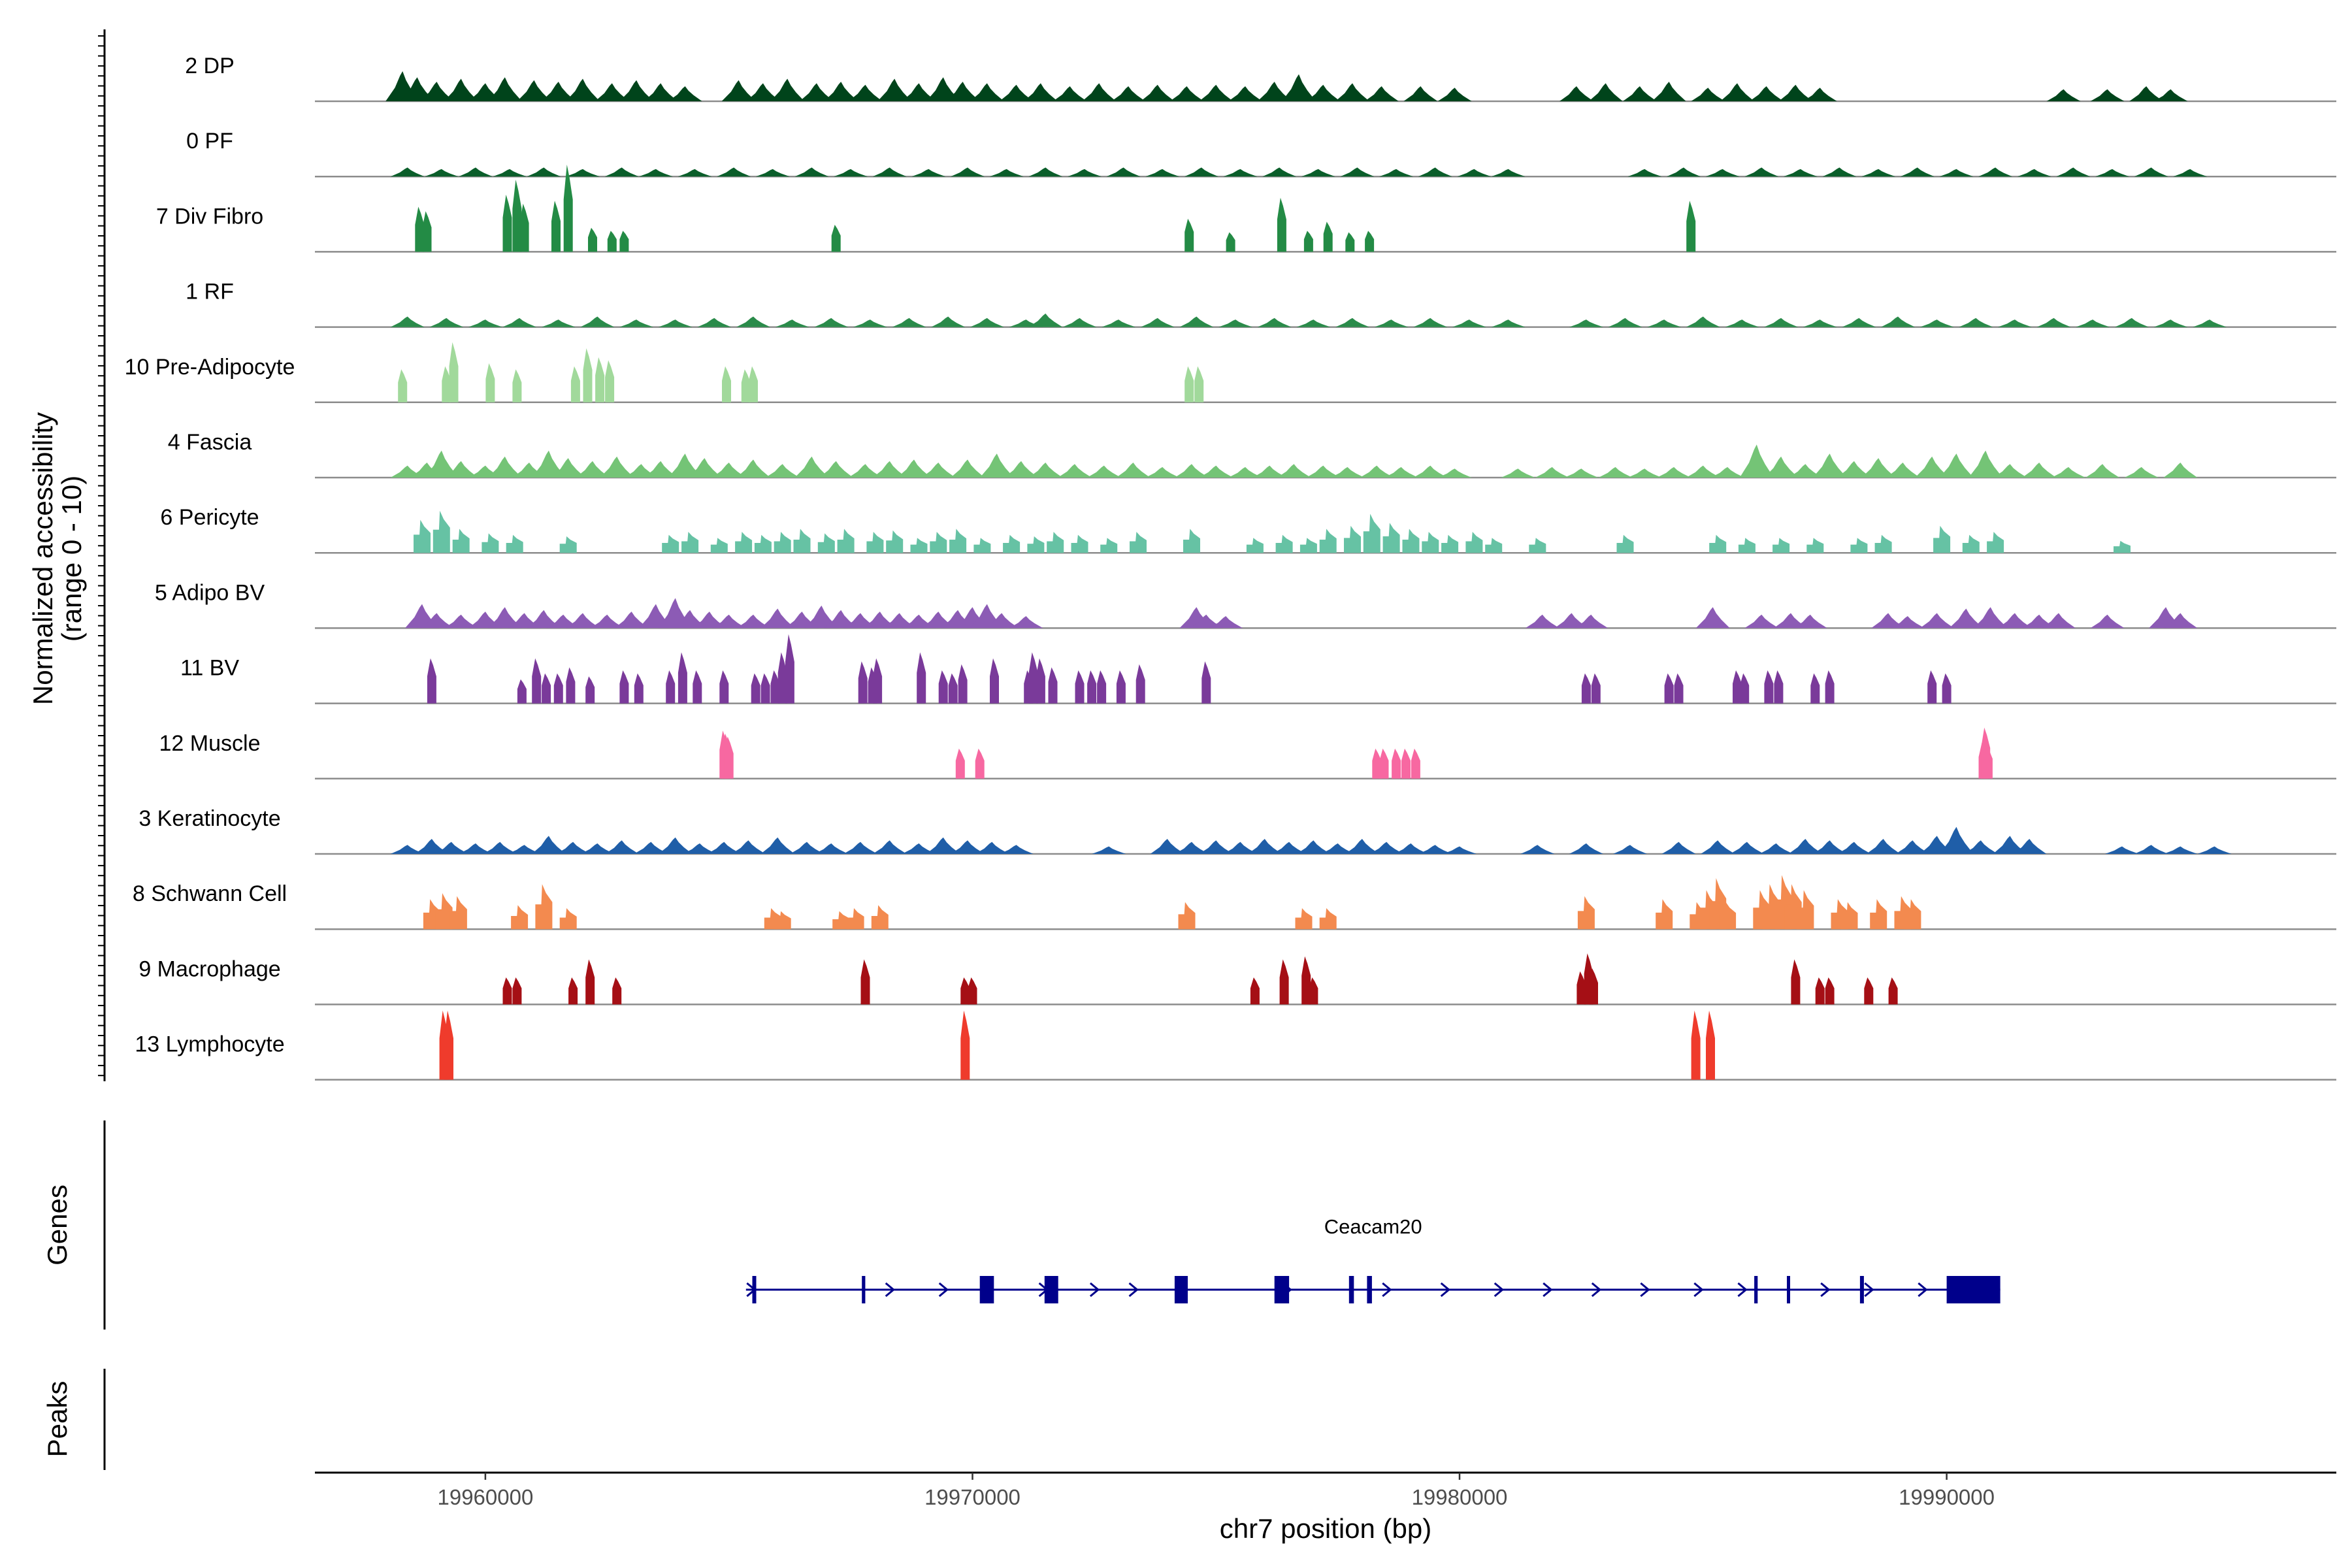 The height and width of the screenshot is (1568, 2352). Describe the element at coordinates (209, 668) in the screenshot. I see `track-label: 11 BV` at that location.